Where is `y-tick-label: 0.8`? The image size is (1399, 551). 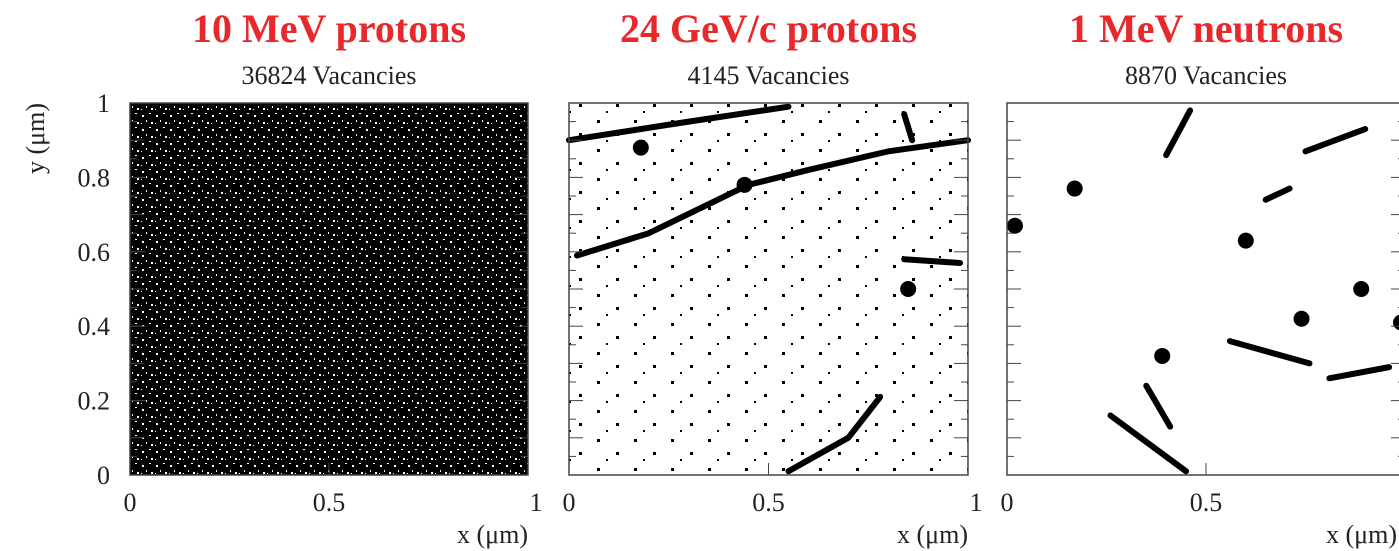
y-tick-label: 0.8 is located at coordinates (94, 177).